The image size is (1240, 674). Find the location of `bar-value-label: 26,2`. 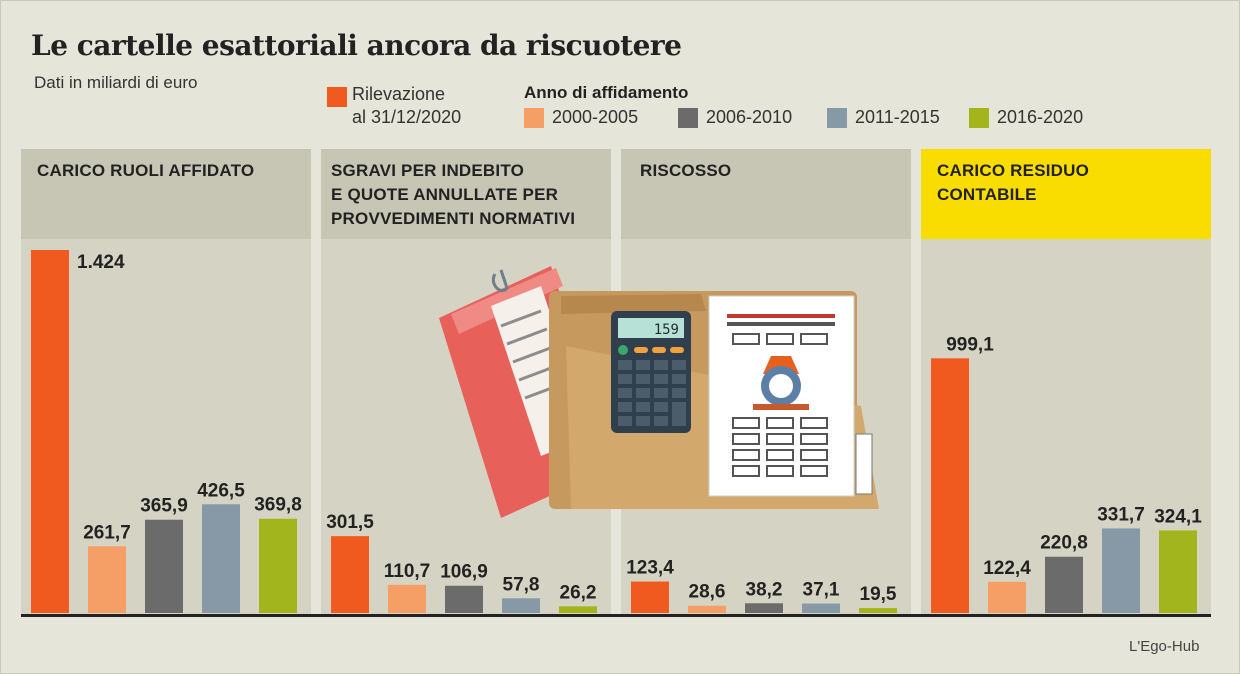

bar-value-label: 26,2 is located at coordinates (578, 592).